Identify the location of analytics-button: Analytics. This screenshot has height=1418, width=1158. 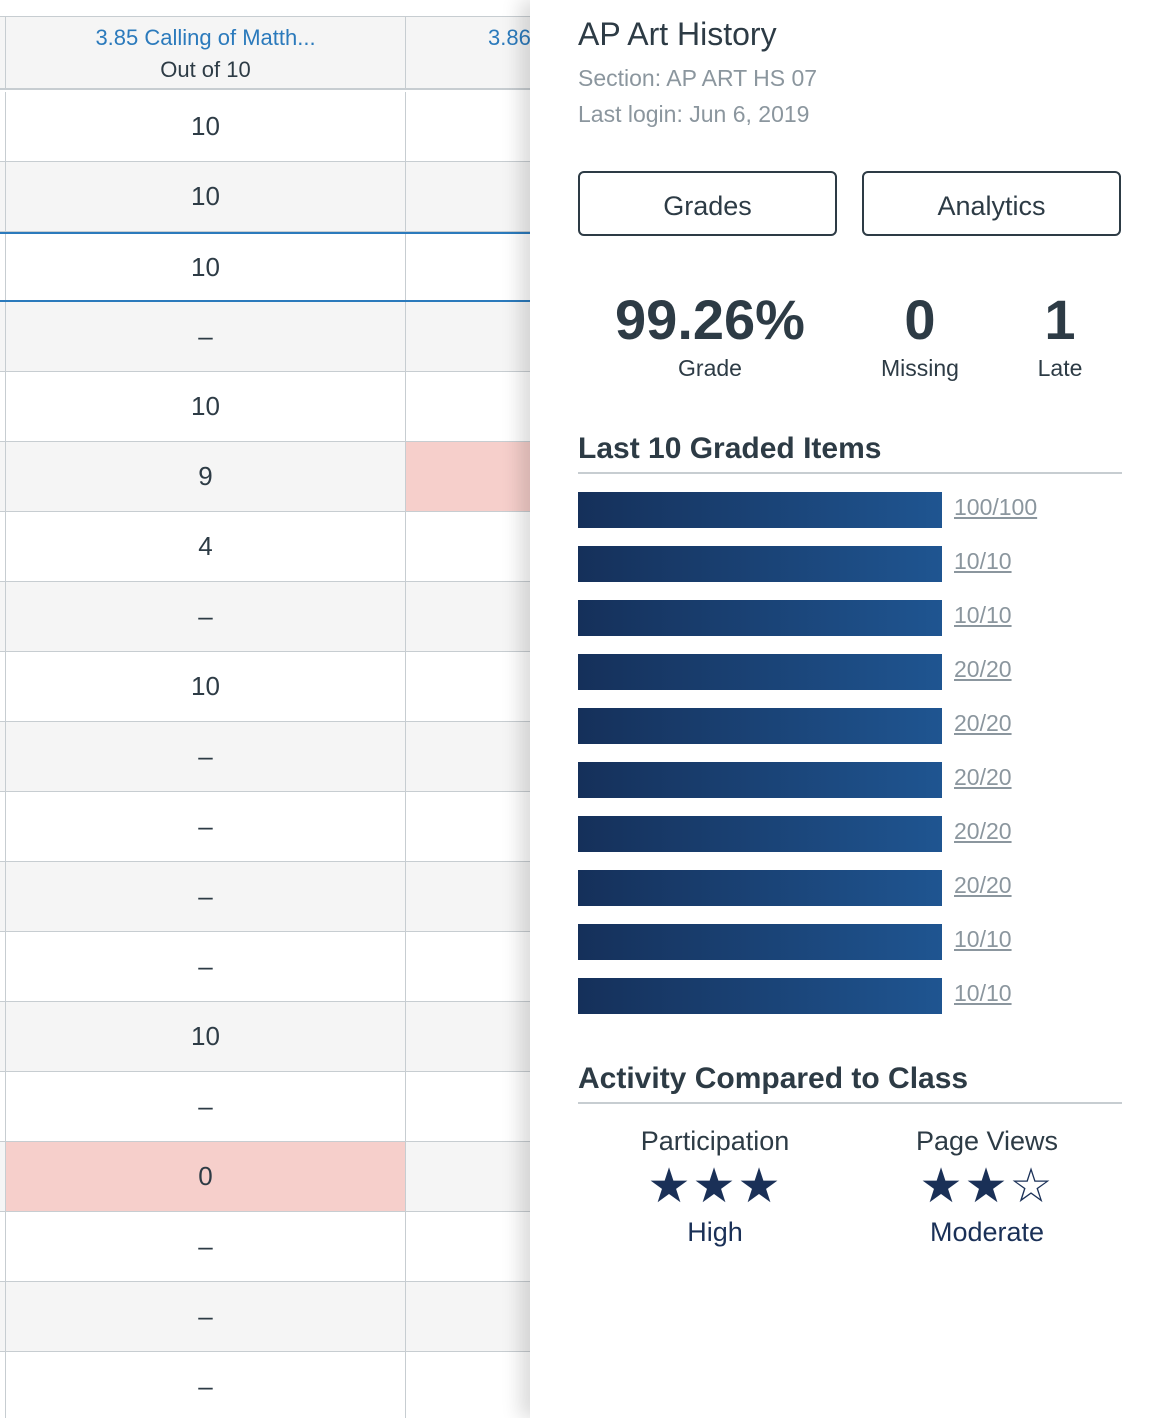
(991, 203).